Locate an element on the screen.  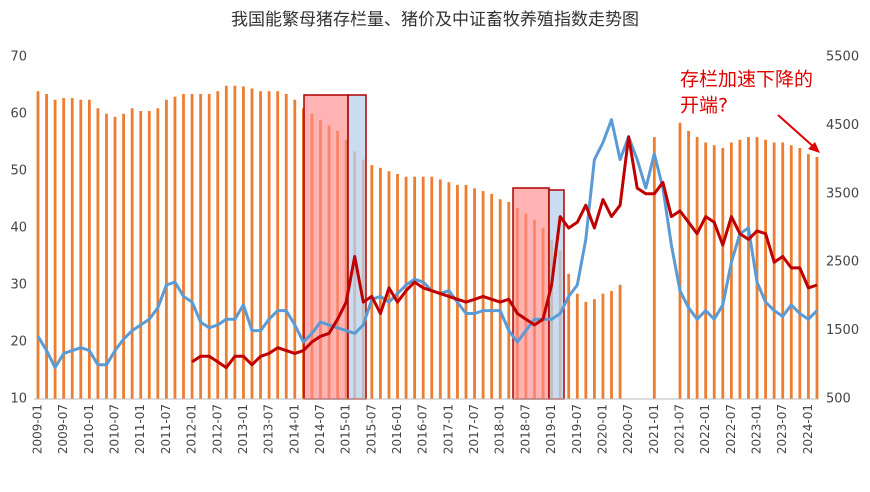
annotation: 开端? is located at coordinates (704, 106).